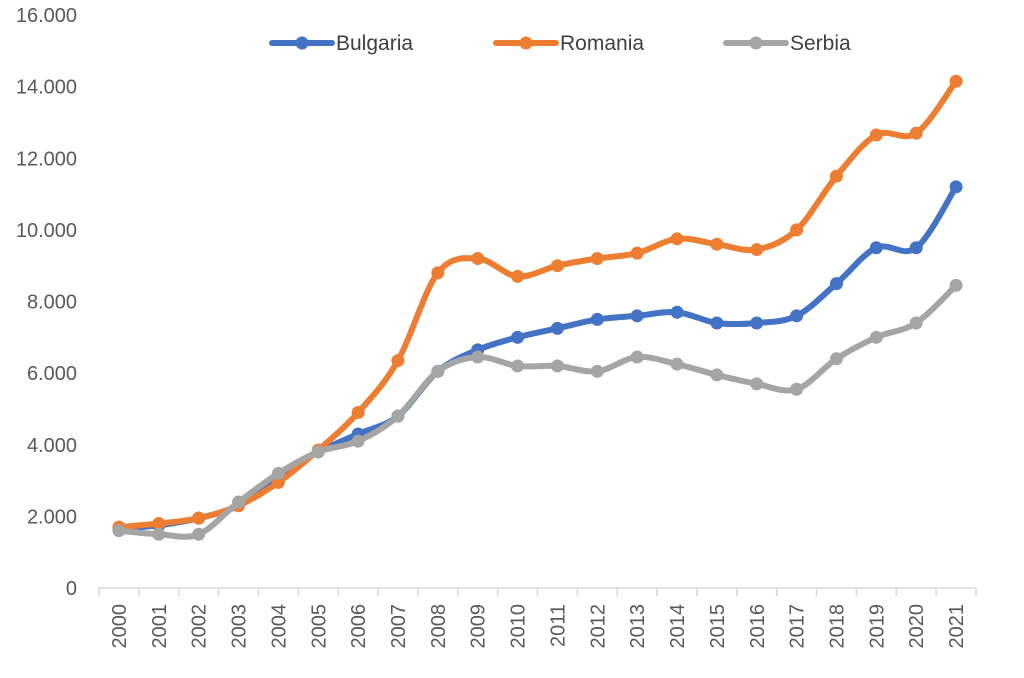 This screenshot has width=1024, height=678. I want to click on y-tick-label: 10.000, so click(46, 231).